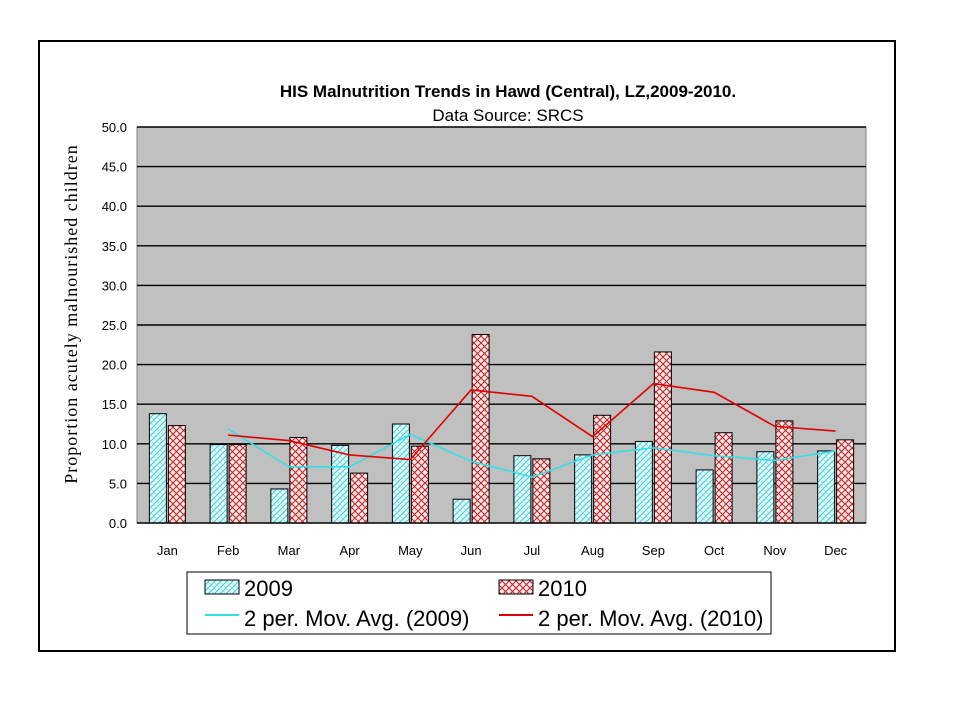 The height and width of the screenshot is (720, 960). I want to click on bar-2009-feb, so click(218, 484).